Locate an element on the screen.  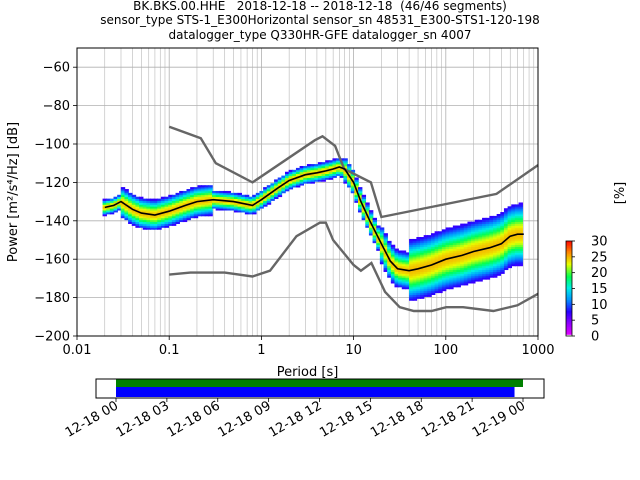
y-tick-label: −80 is located at coordinates (56, 106).